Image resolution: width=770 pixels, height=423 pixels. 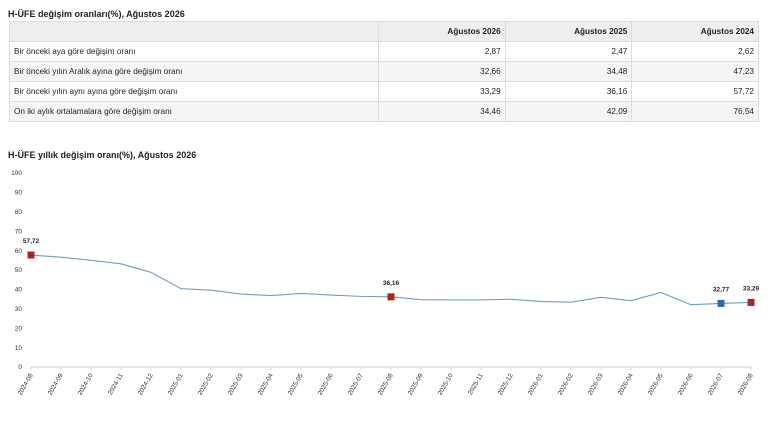 I want to click on table-header-aug-2024: Ağustos 2024, so click(x=695, y=31).